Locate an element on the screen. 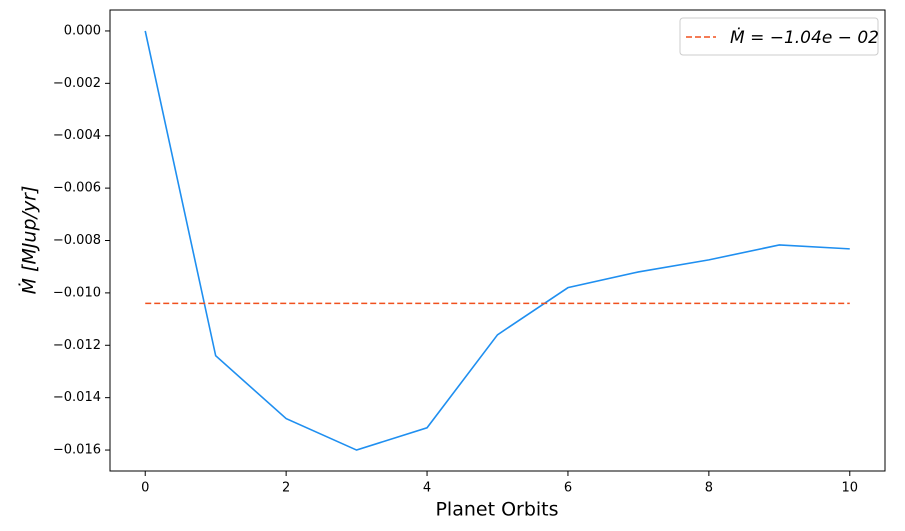 The image size is (905, 531). legend-box is located at coordinates (779, 36).